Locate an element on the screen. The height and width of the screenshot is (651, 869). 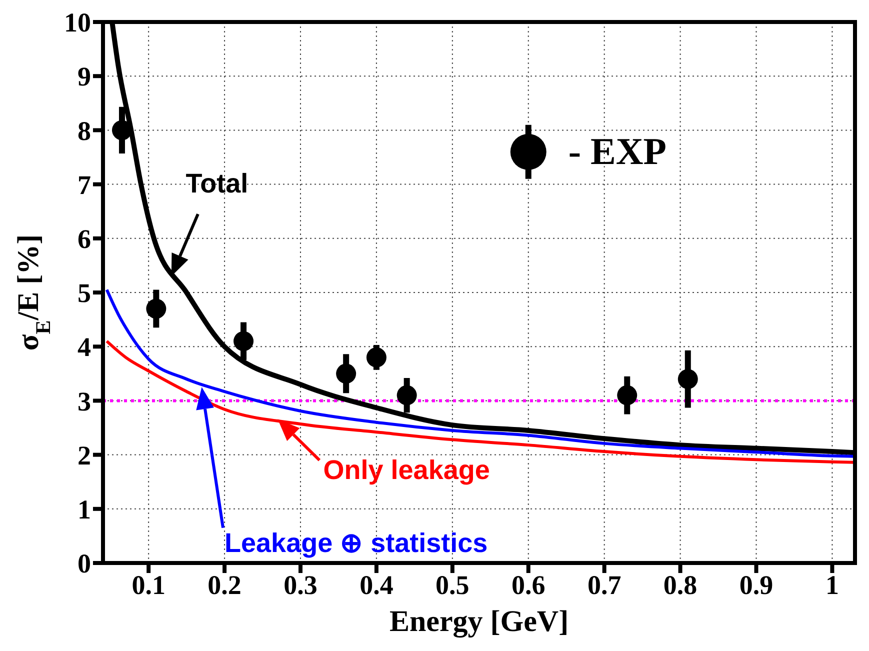
series-label: Only leakage is located at coordinates (406, 470).